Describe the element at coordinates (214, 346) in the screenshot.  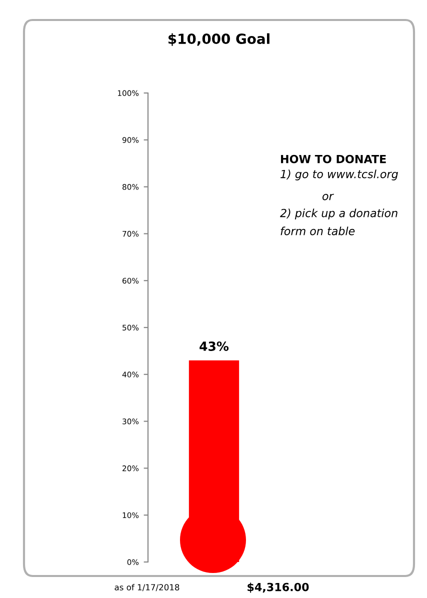
I see `data-label: 43%` at that location.